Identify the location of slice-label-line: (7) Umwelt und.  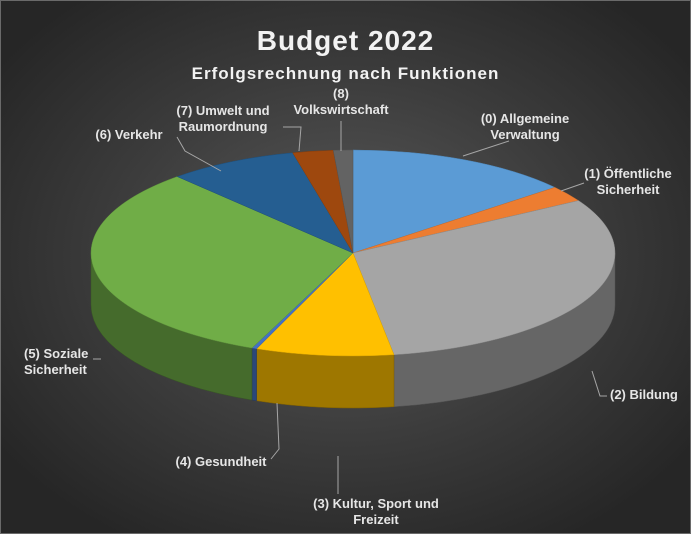
(222, 110).